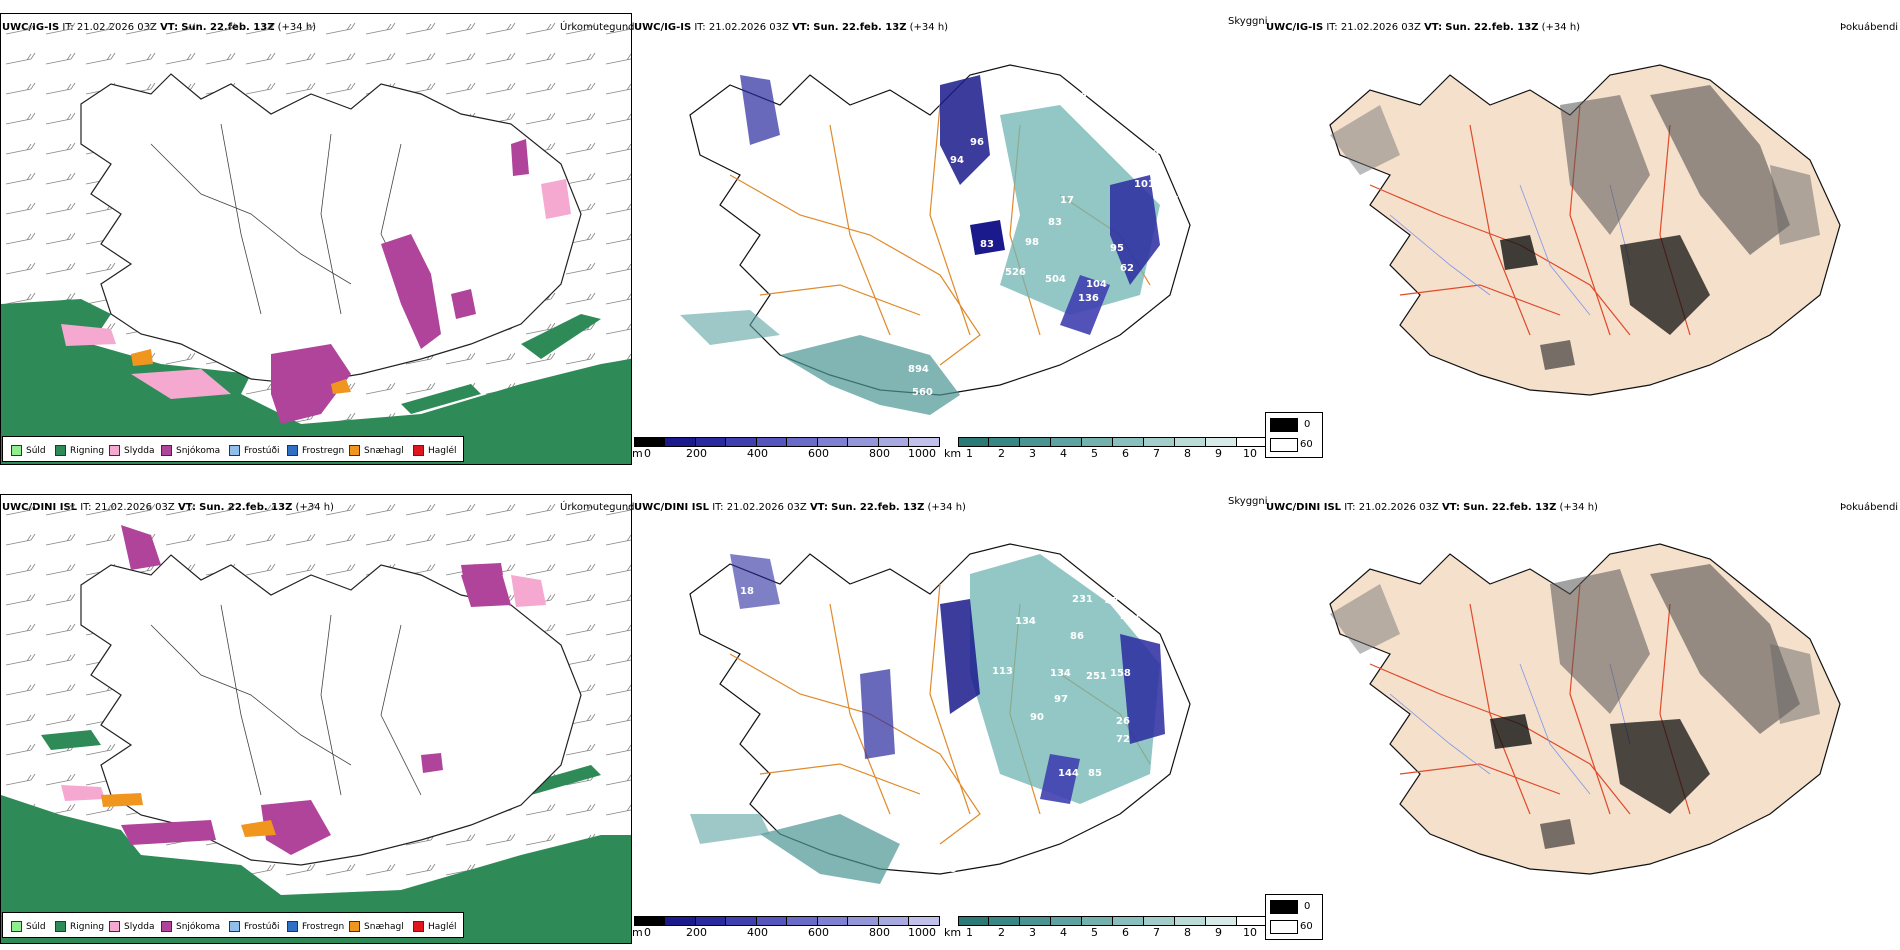 This screenshot has width=1900, height=950. I want to click on legend-item: Slydda, so click(131, 926).